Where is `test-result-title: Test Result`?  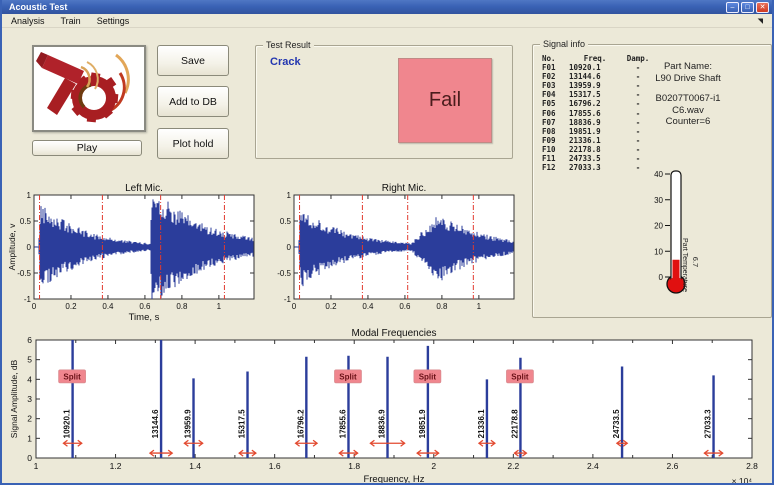 test-result-title: Test Result is located at coordinates (288, 45).